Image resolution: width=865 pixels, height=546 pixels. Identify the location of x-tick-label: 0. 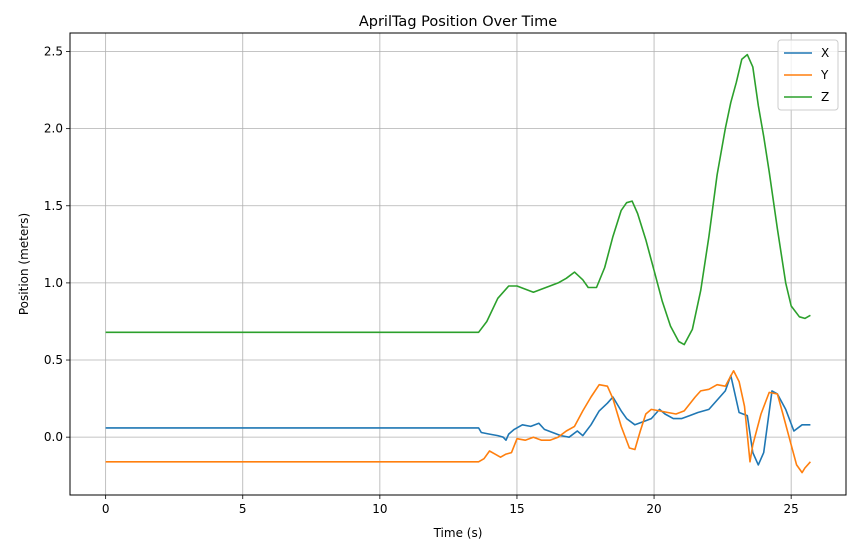
(106, 509).